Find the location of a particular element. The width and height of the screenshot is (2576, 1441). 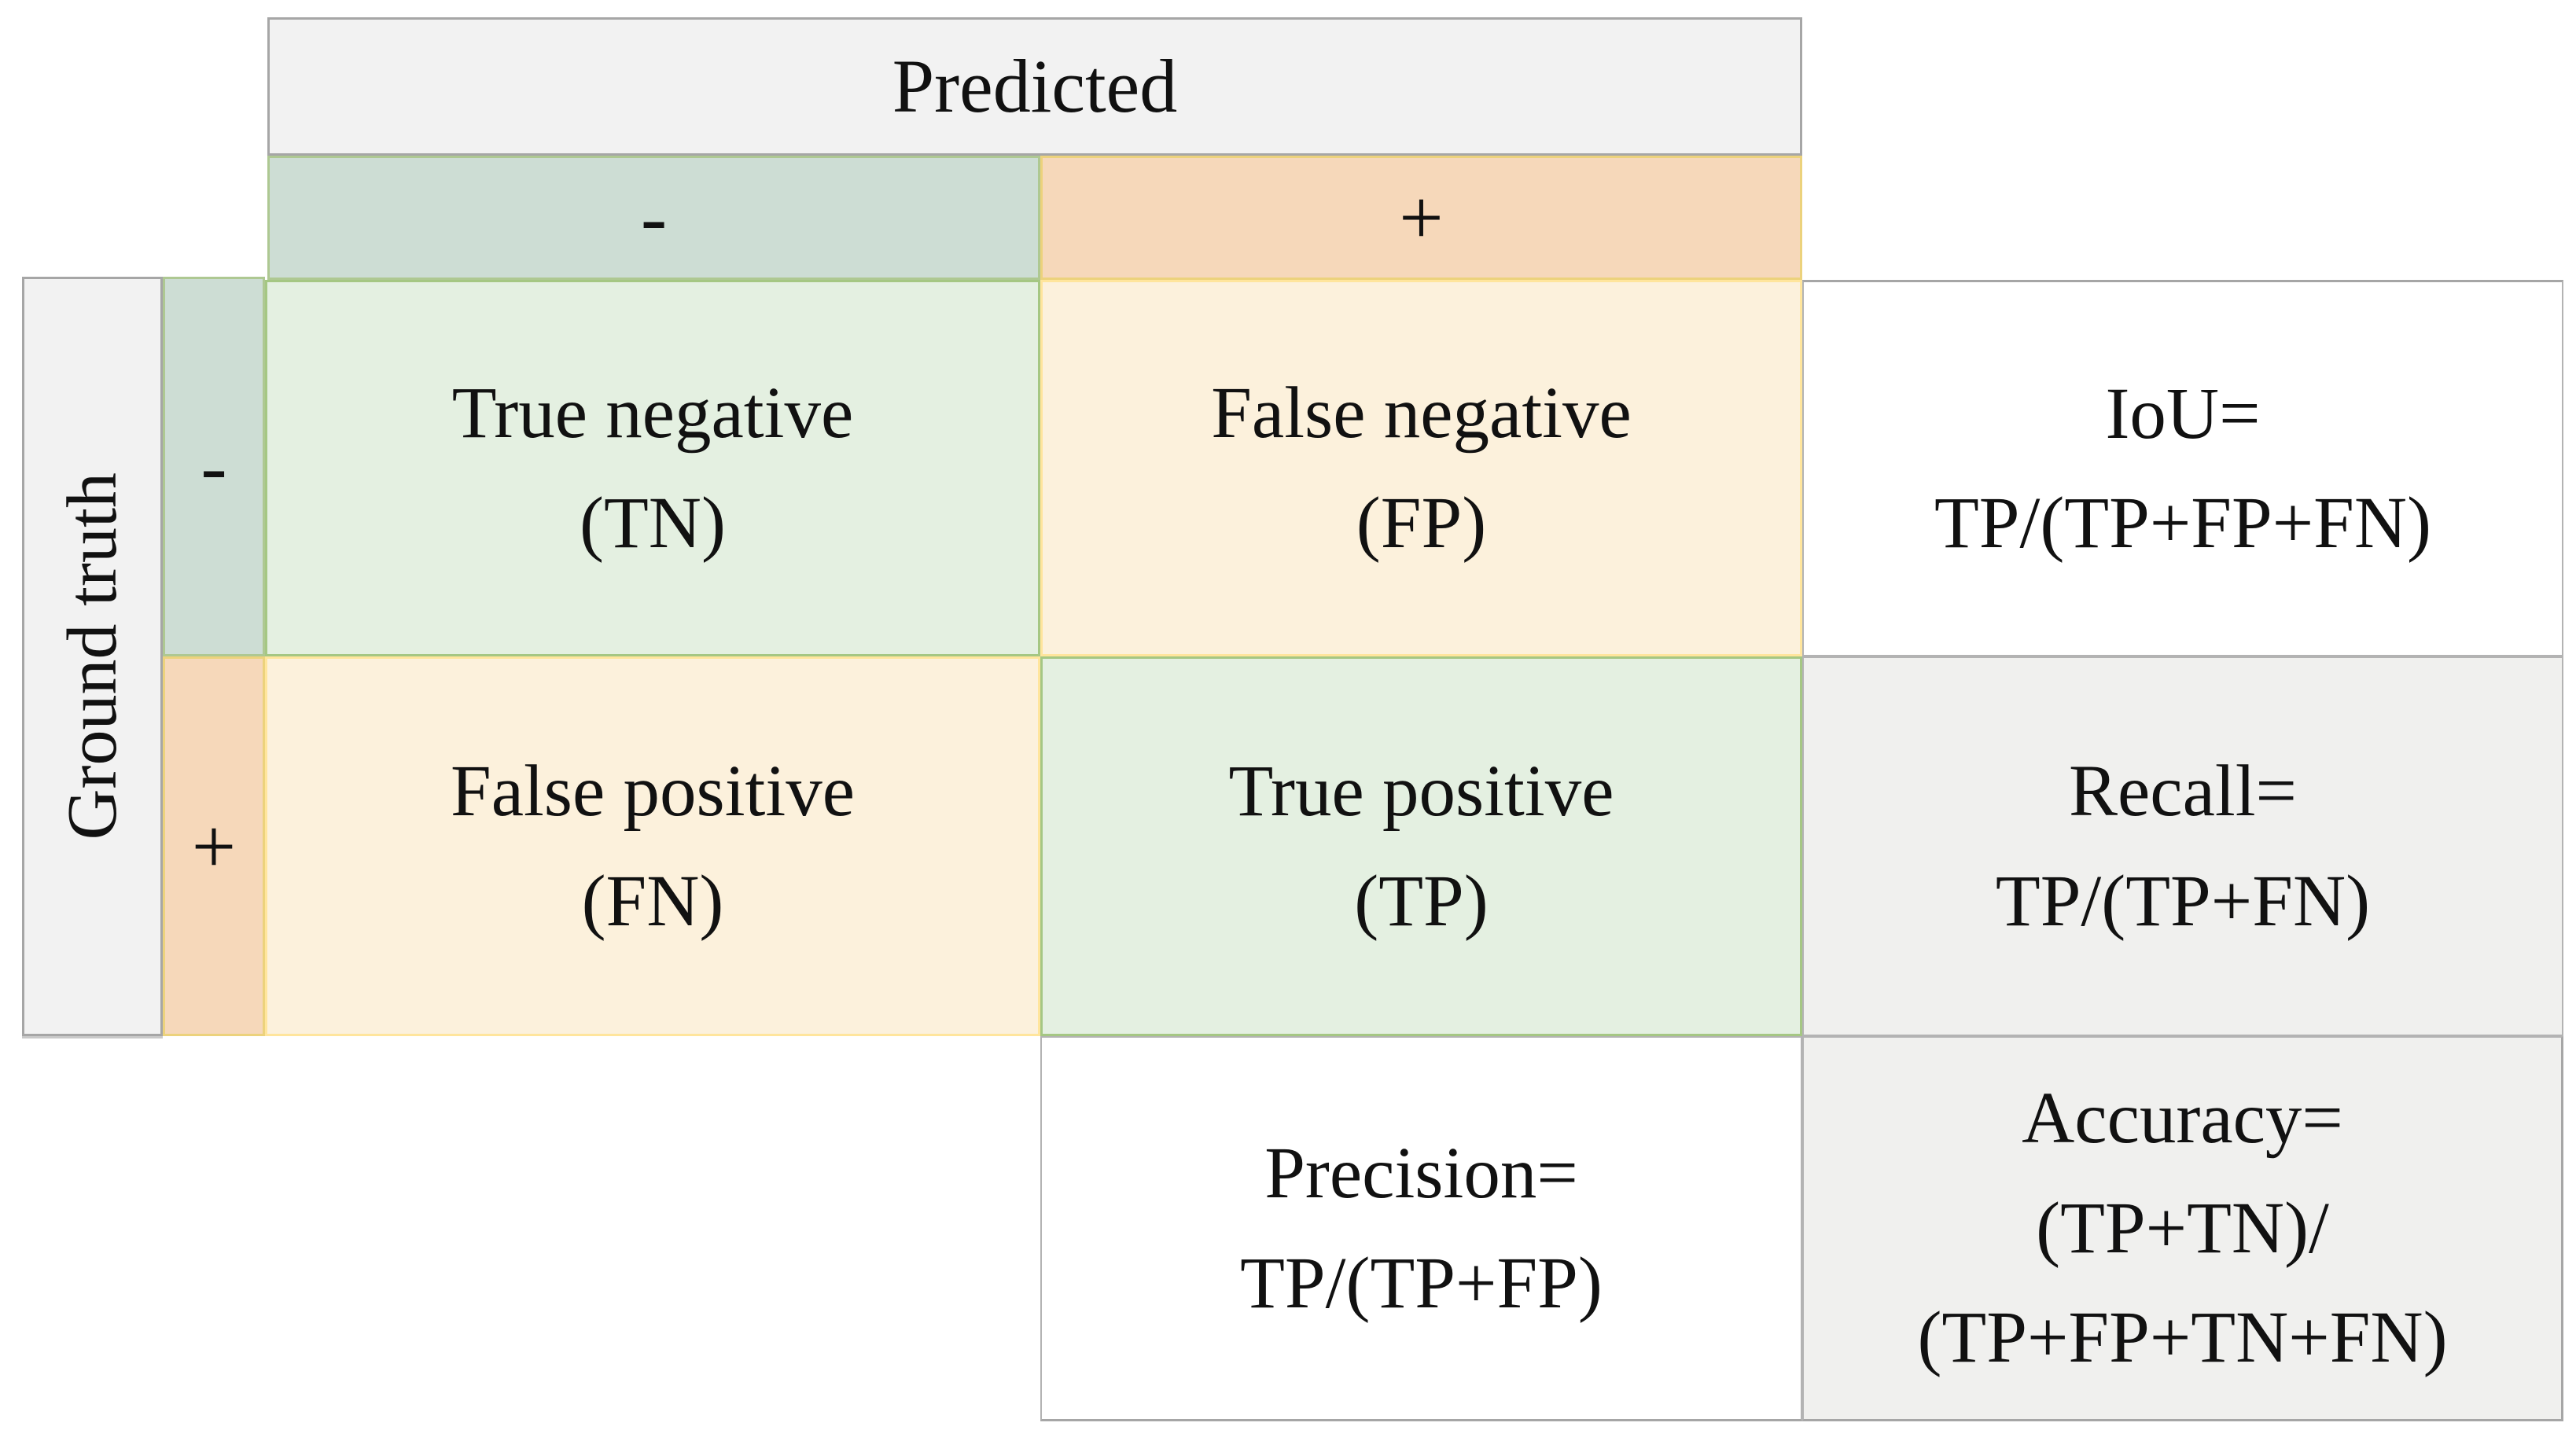

false-negative-label: False negative is located at coordinates (1422, 413).